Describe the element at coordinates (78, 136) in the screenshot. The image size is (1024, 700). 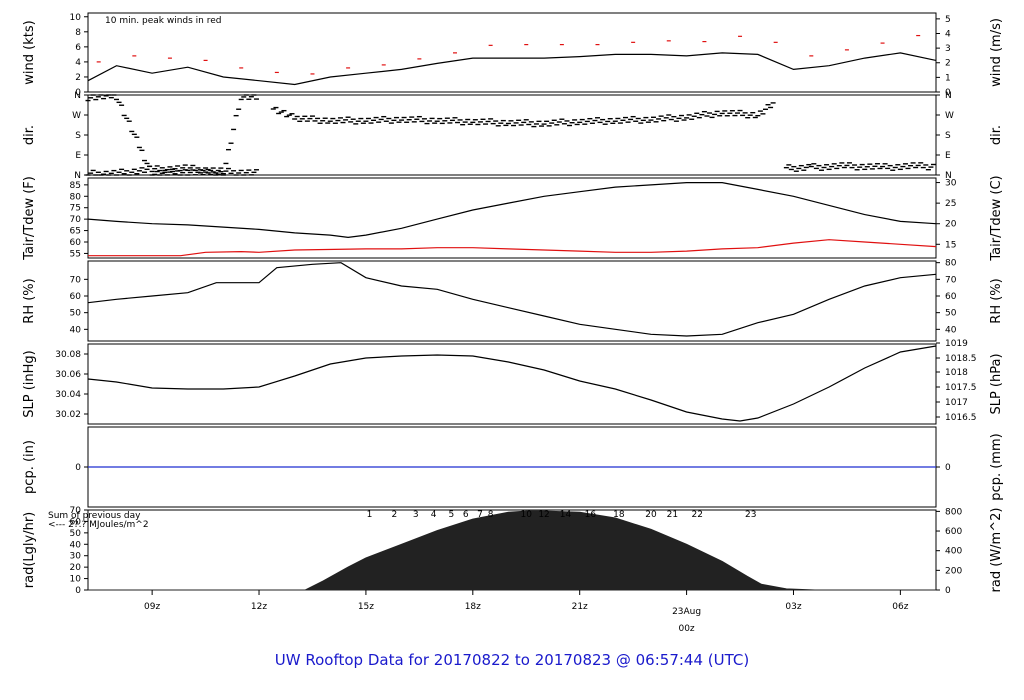
I see `left-tick-label: S` at that location.